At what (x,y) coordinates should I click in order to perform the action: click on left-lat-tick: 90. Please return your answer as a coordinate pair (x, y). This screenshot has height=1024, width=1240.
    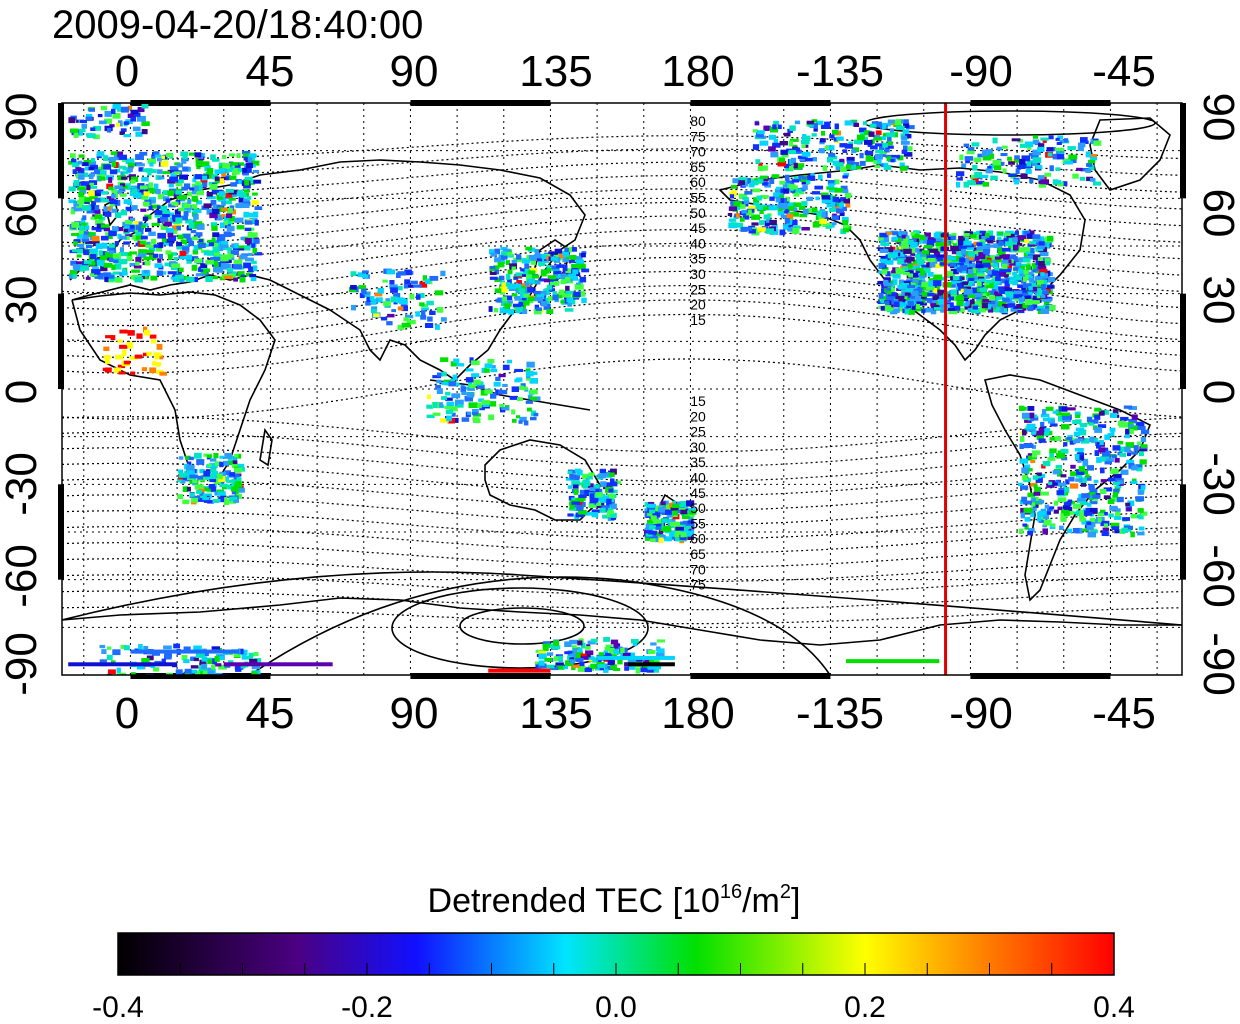
    Looking at the image, I should click on (23, 117).